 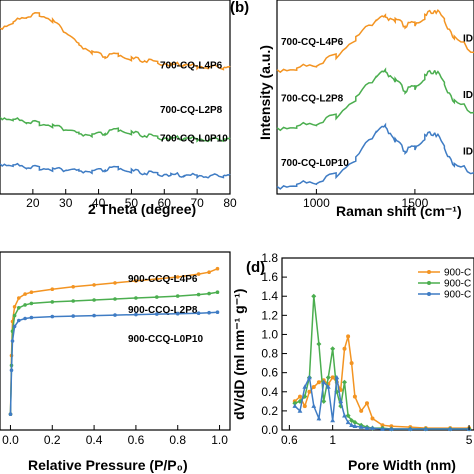 What do you see at coordinates (163, 279) in the screenshot?
I see `isotherm-series-label: 900-CCQ-L4P6` at bounding box center [163, 279].